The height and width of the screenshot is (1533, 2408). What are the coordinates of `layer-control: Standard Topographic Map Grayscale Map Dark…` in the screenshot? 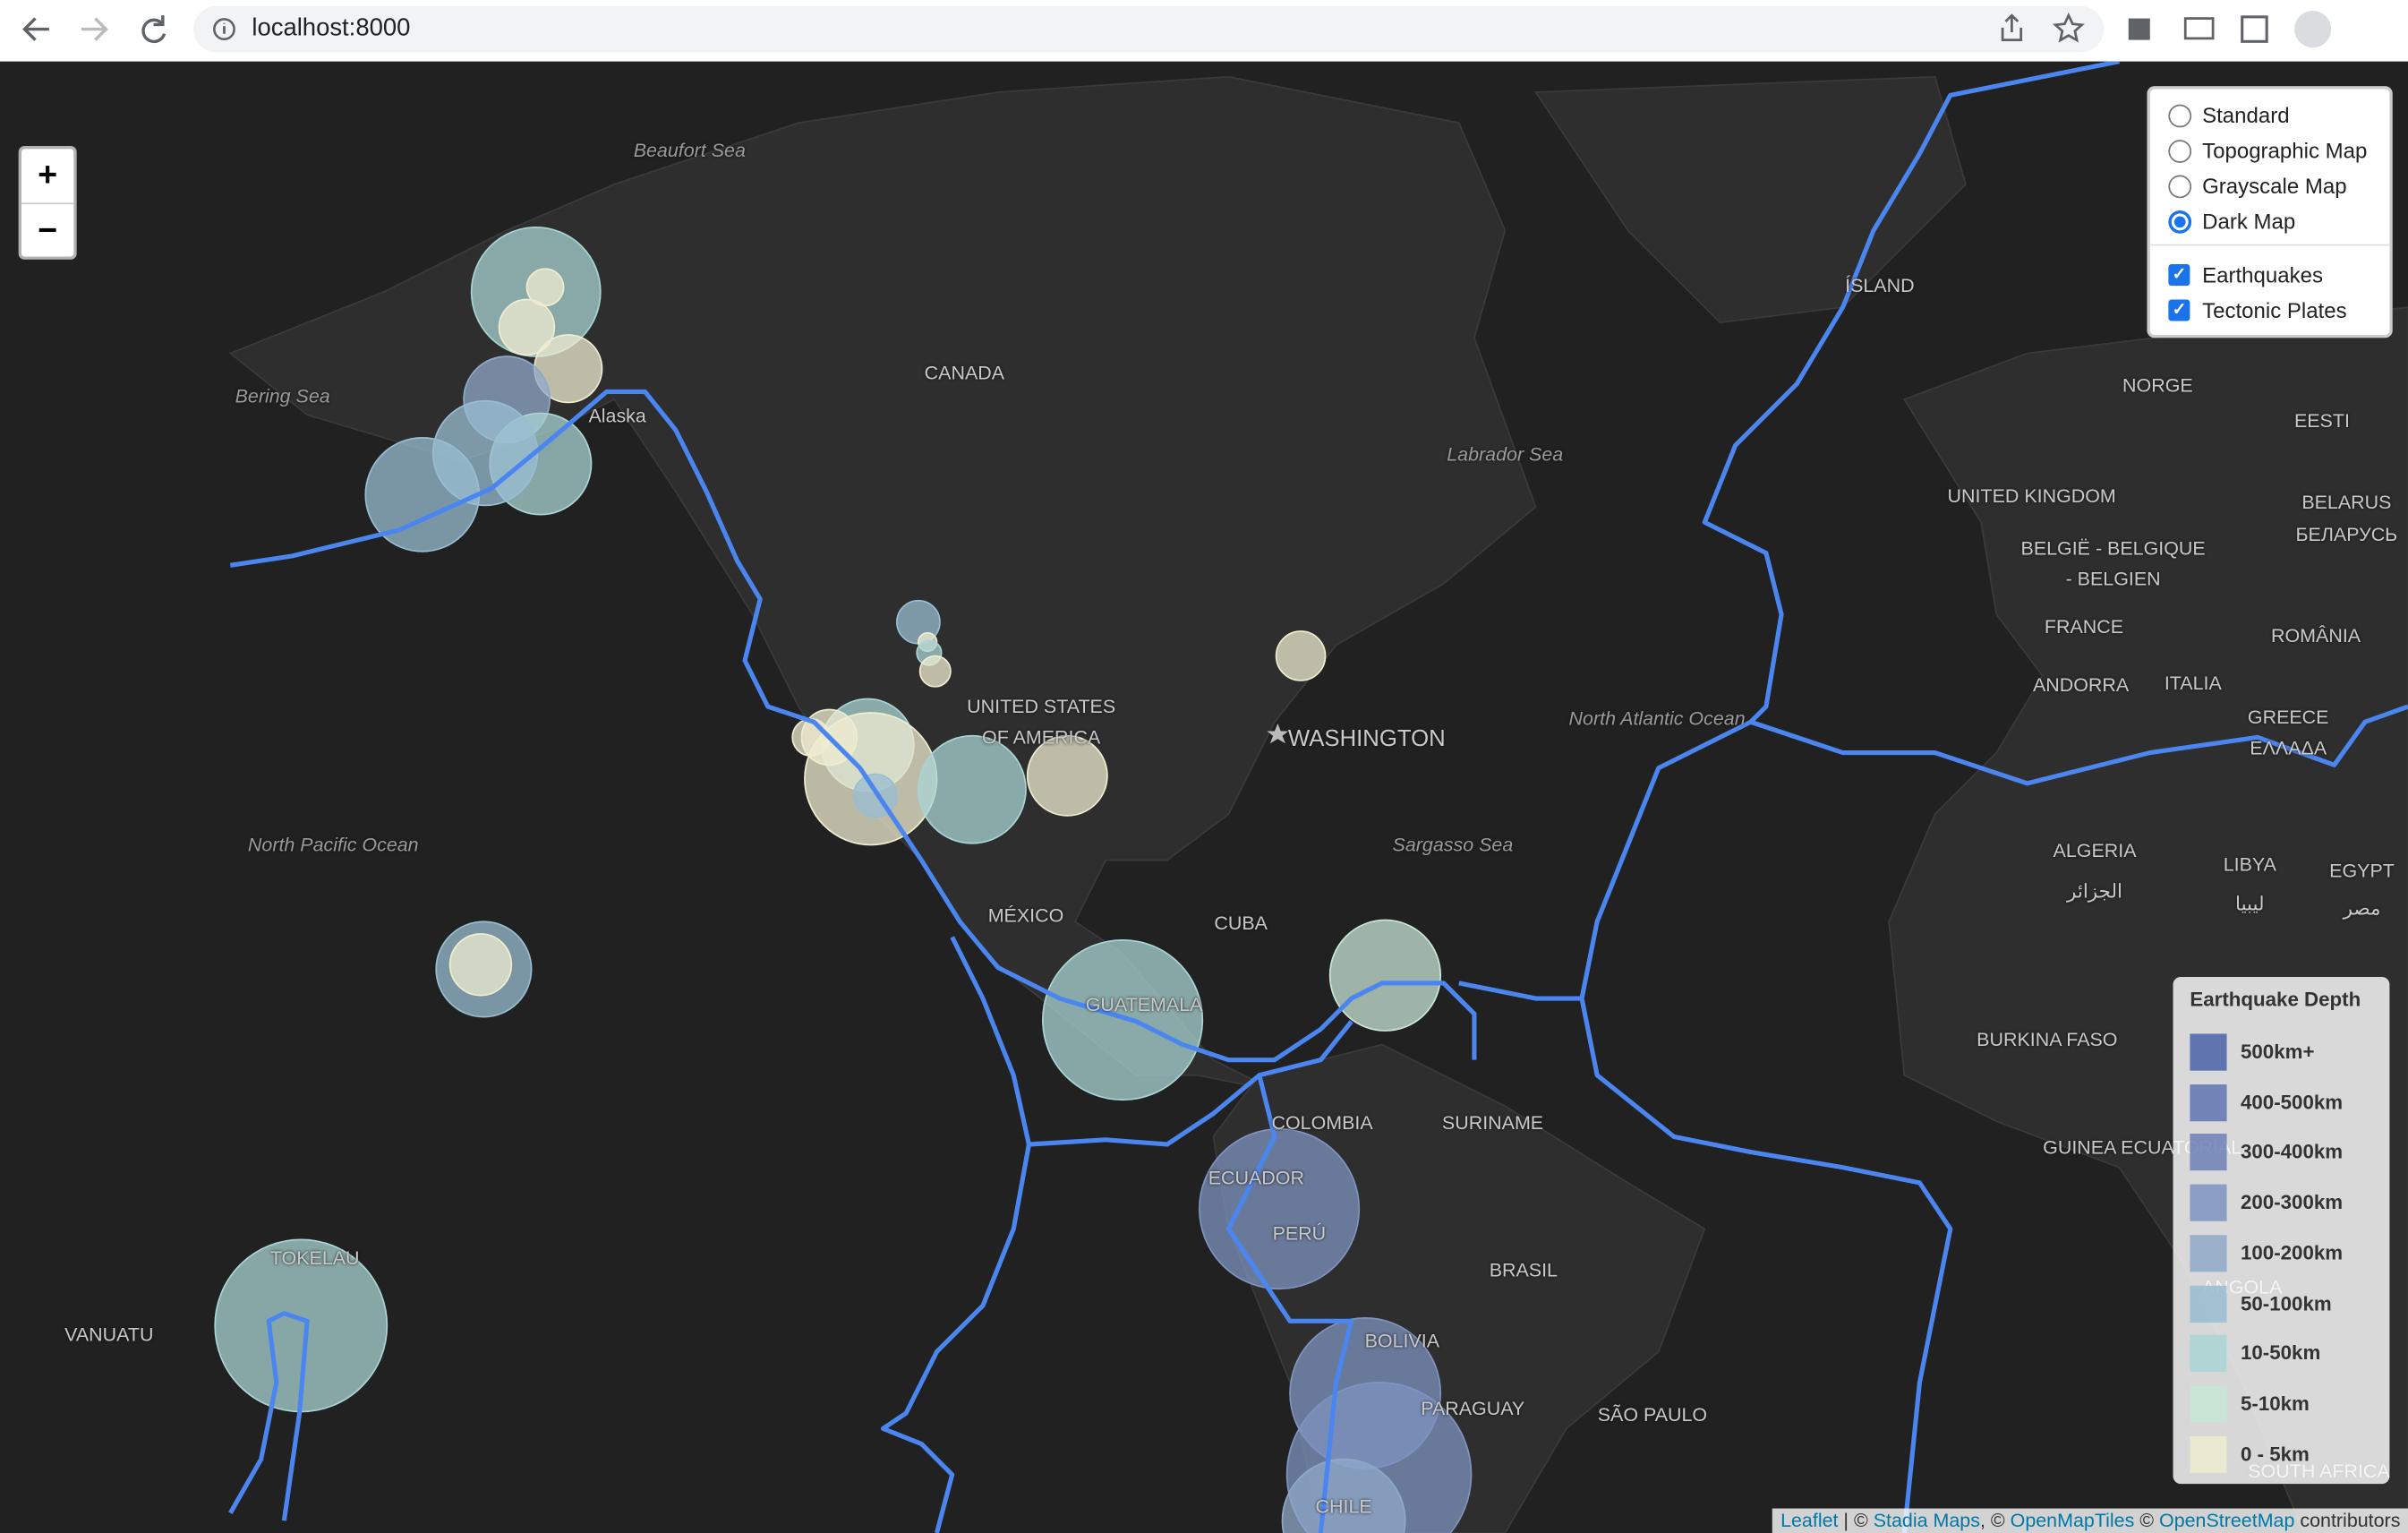 It's located at (2270, 212).